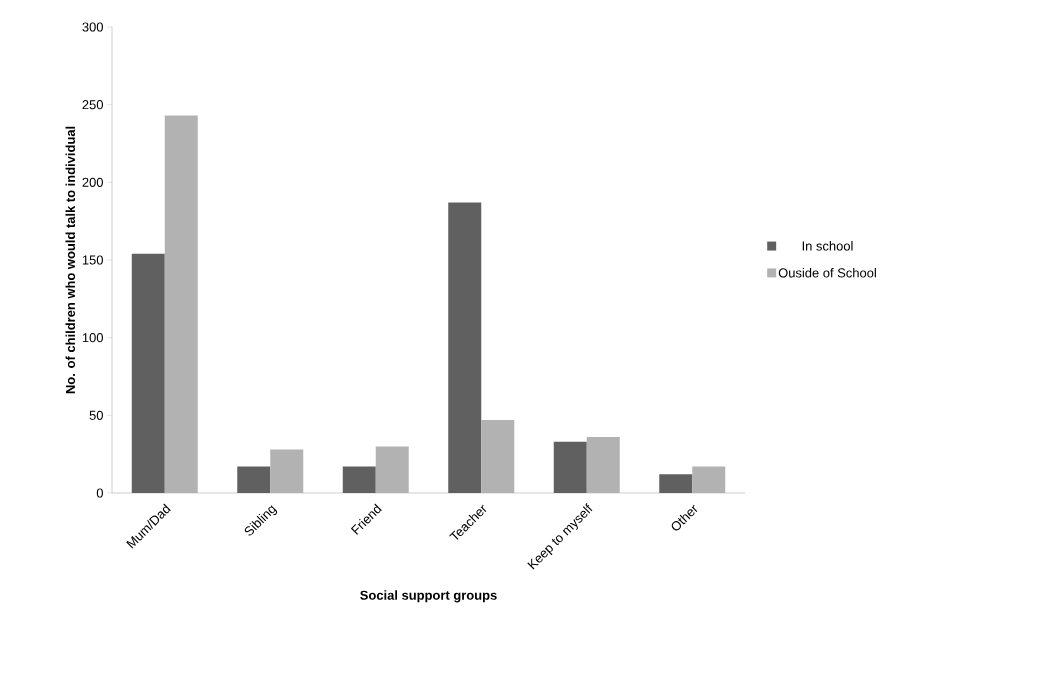 The width and height of the screenshot is (1057, 693). I want to click on y-tick-label: 0, so click(99, 493).